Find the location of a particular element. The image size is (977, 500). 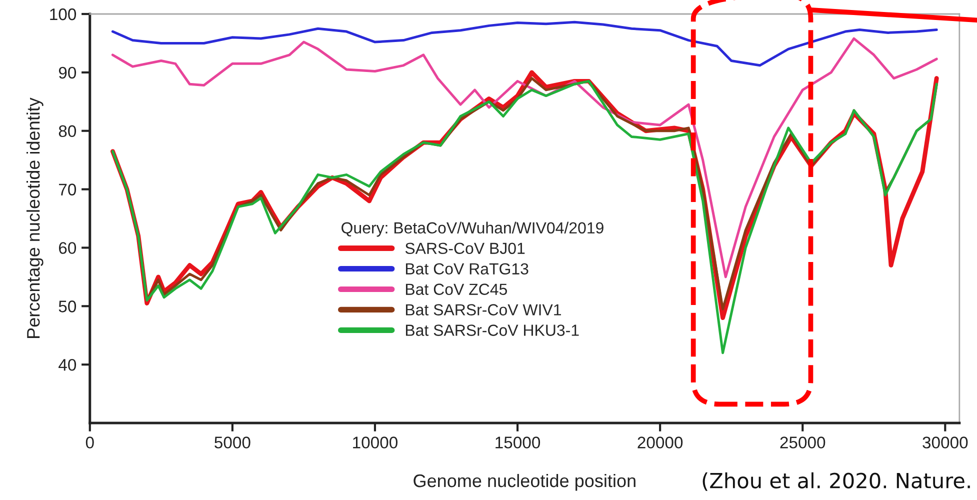

legend-title: Query: BetaCoV/Wuhan/WIV04/2019 is located at coordinates (473, 229).